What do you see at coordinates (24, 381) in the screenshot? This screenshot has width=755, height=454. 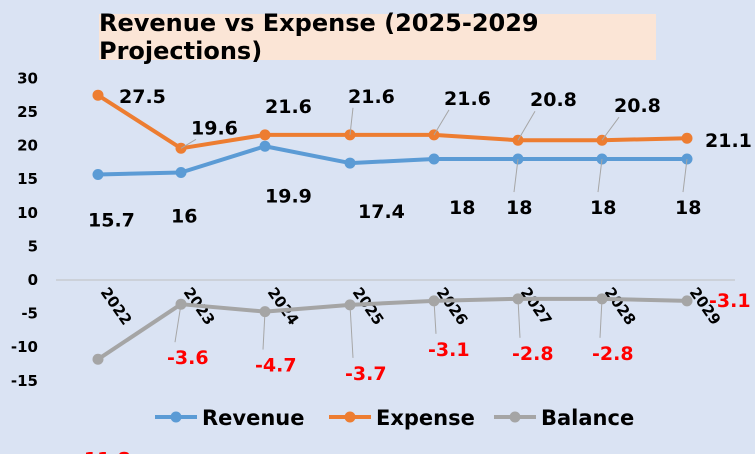 I see `y-tick-label: -15` at bounding box center [24, 381].